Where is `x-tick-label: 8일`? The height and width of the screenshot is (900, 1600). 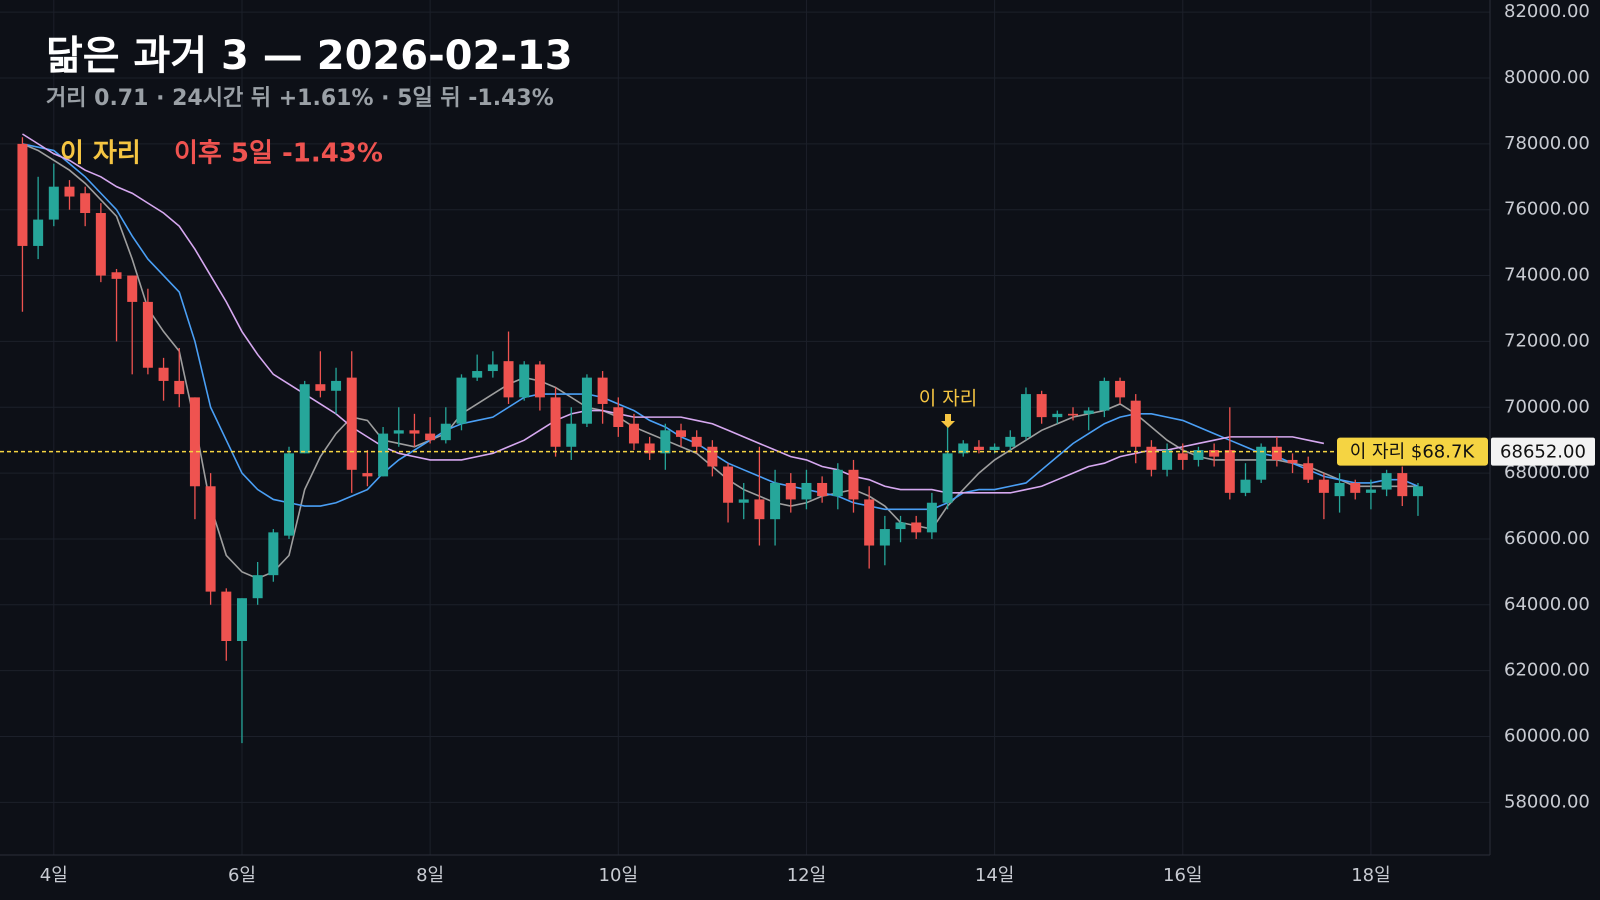
x-tick-label: 8일 is located at coordinates (430, 875).